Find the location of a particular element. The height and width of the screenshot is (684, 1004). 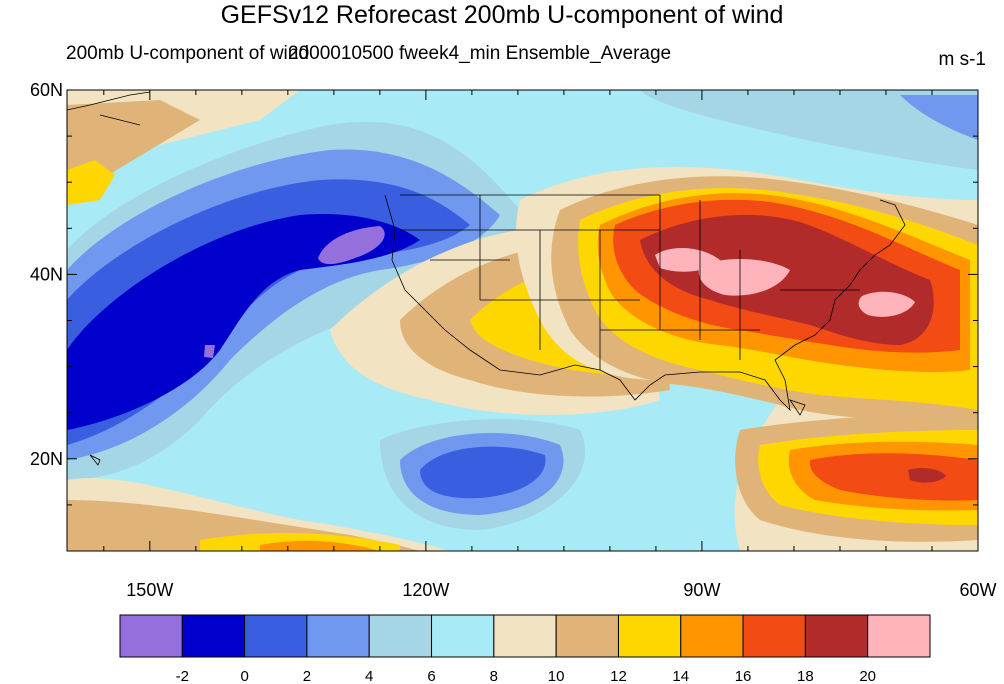

colorbar: -2 0 2 4 6 8 10 12 14 16 18 20 is located at coordinates (525, 649).